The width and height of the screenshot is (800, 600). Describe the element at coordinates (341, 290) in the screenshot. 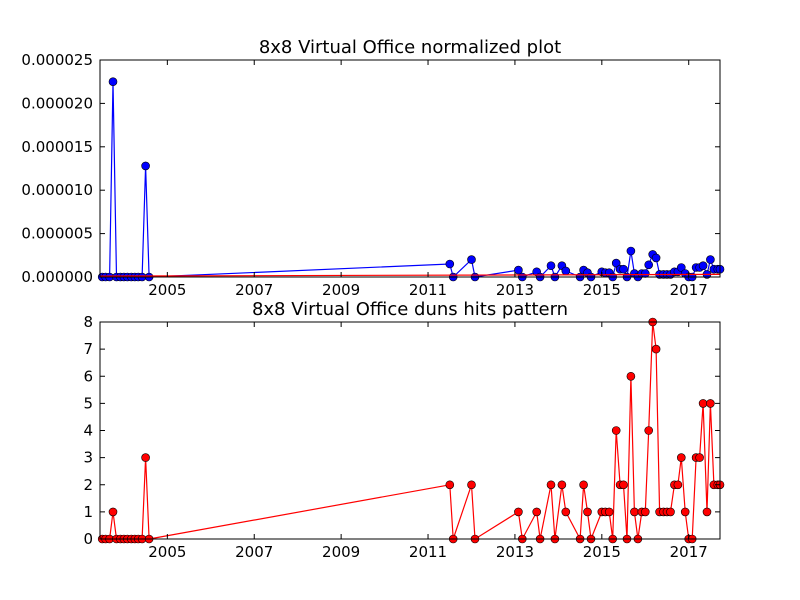

I see `normalized-x-tick-label: 2009` at that location.